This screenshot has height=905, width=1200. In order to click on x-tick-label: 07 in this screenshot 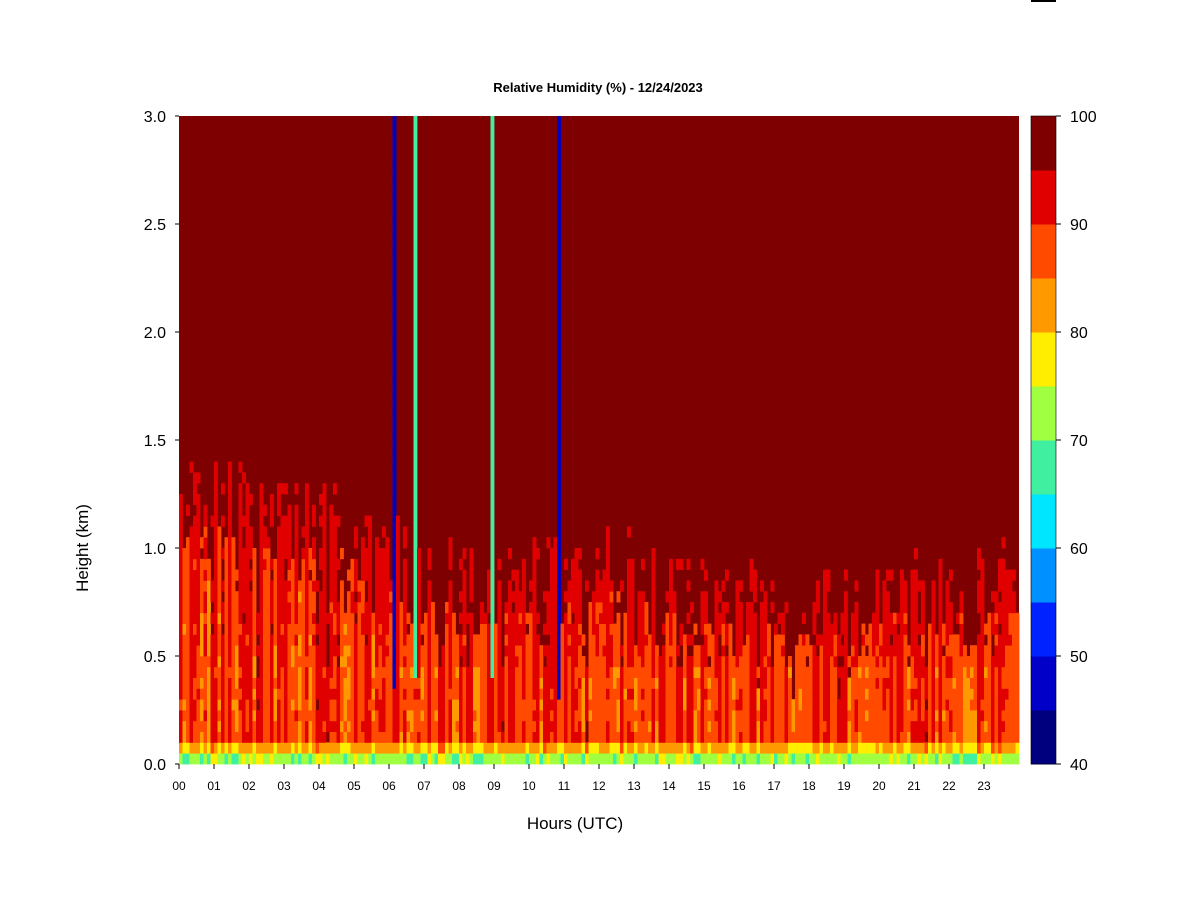, I will do `click(424, 786)`.